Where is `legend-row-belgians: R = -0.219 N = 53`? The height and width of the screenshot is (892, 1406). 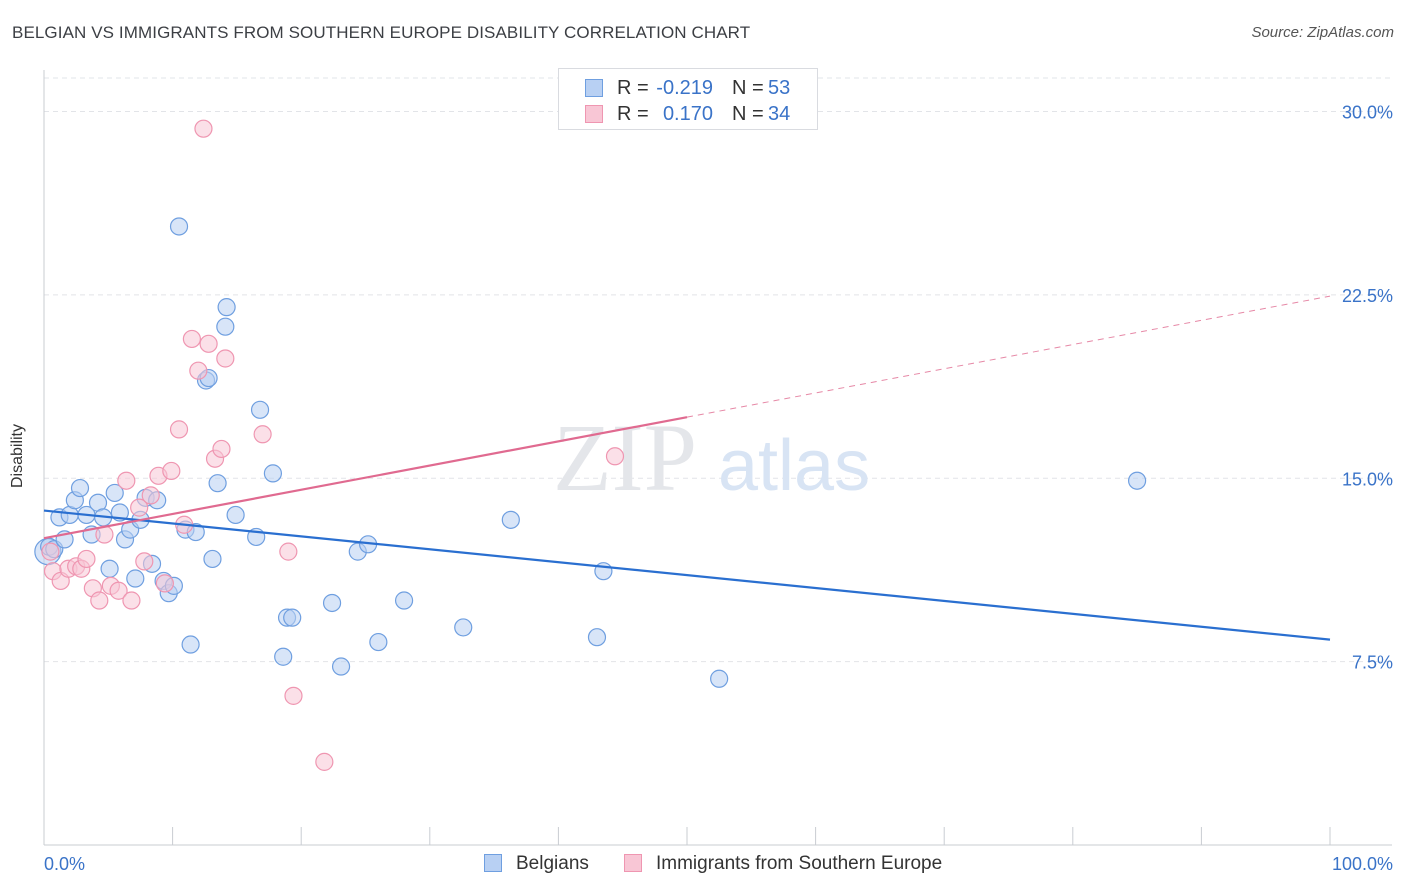
legend-row-belgians: R = -0.219 N = 53 is located at coordinates (688, 88).